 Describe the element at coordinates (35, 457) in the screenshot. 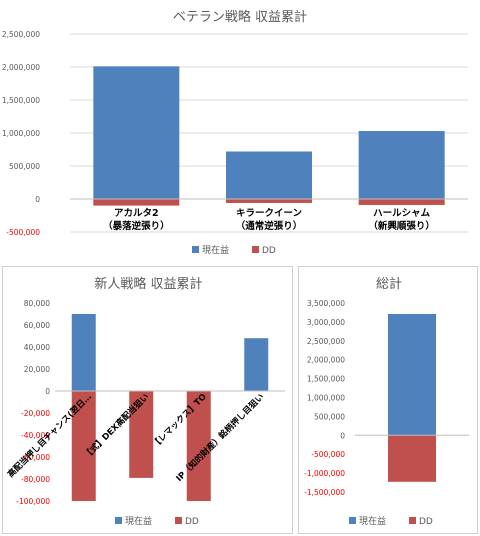

I see `y-tick-label: -60,000` at that location.